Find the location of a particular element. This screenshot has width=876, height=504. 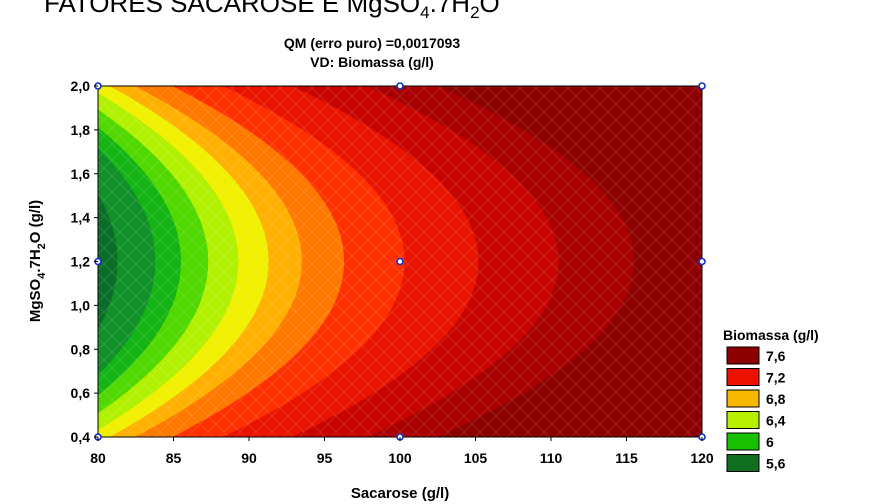

y-tick-label: 1,2 is located at coordinates (81, 262).